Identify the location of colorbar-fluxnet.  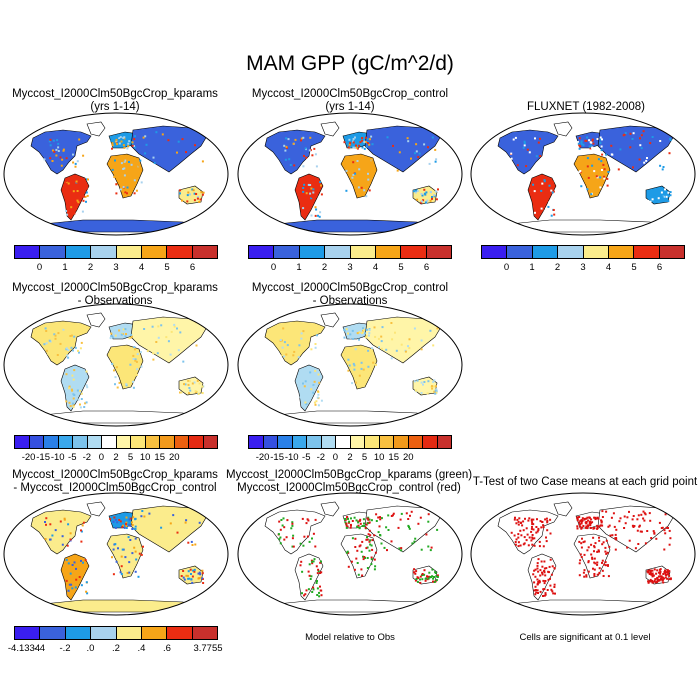
(583, 252).